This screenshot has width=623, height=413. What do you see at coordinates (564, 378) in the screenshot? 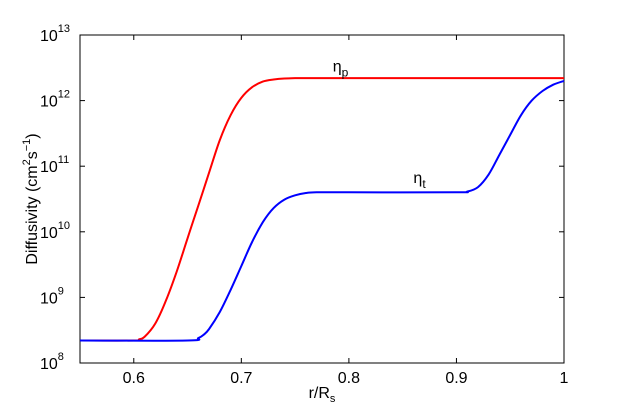
I see `x-tick-label: 1` at bounding box center [564, 378].